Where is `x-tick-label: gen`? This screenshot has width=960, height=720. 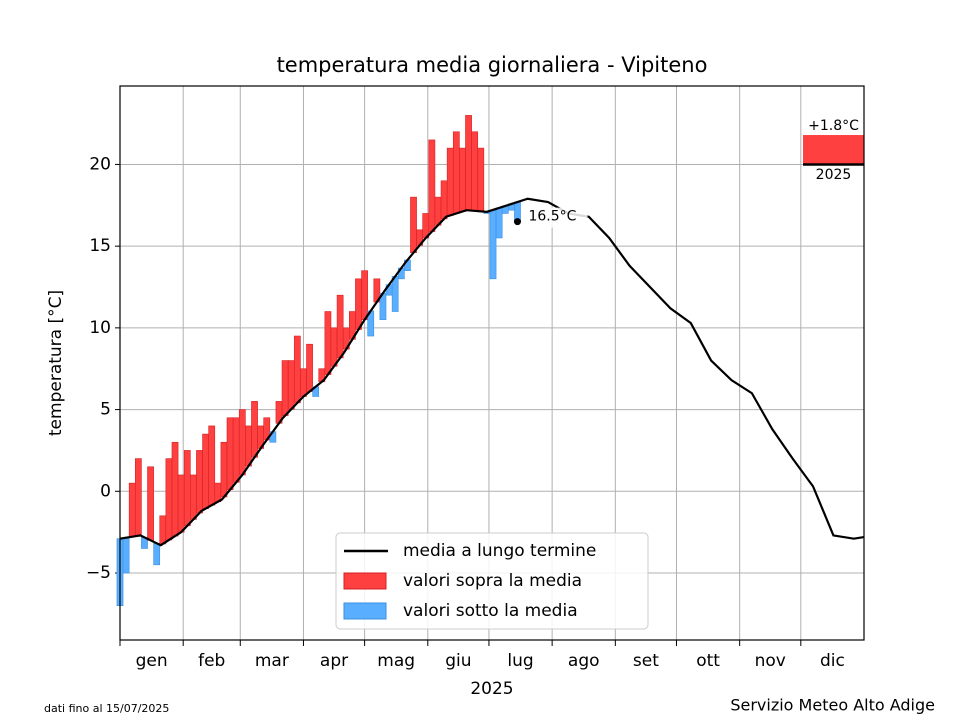
x-tick-label: gen is located at coordinates (152, 661).